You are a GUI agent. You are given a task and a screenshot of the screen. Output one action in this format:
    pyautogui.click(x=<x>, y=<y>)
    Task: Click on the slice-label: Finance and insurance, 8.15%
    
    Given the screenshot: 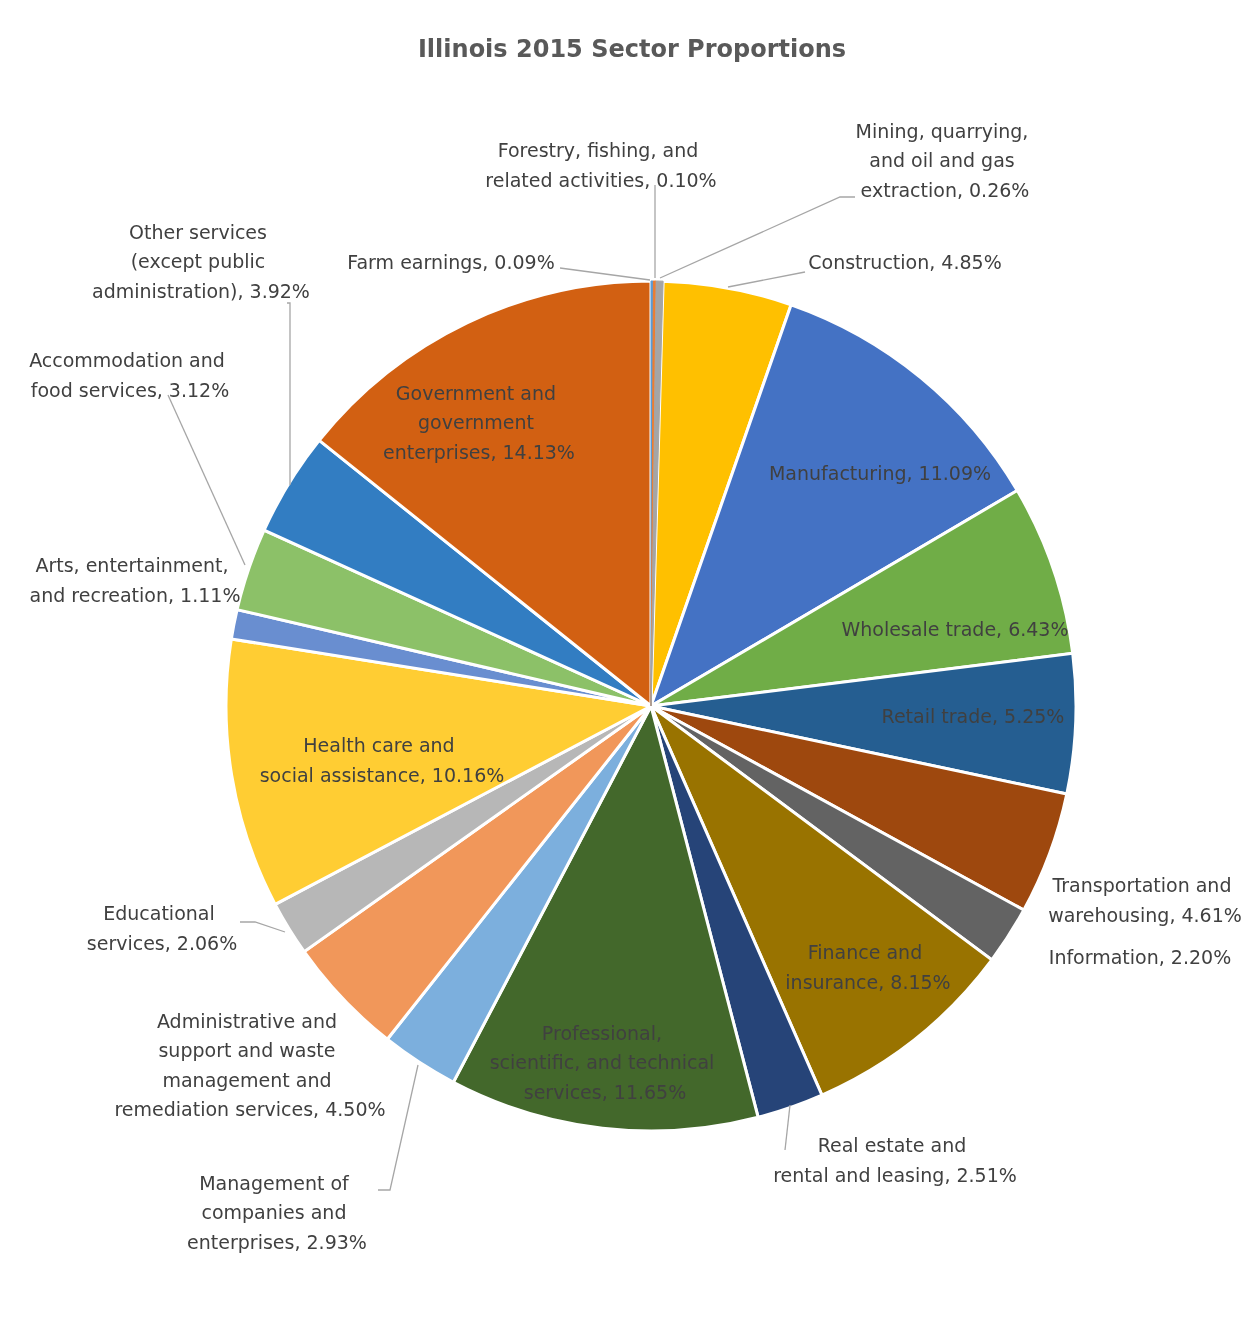 What is the action you would take?
    pyautogui.click(x=868, y=967)
    